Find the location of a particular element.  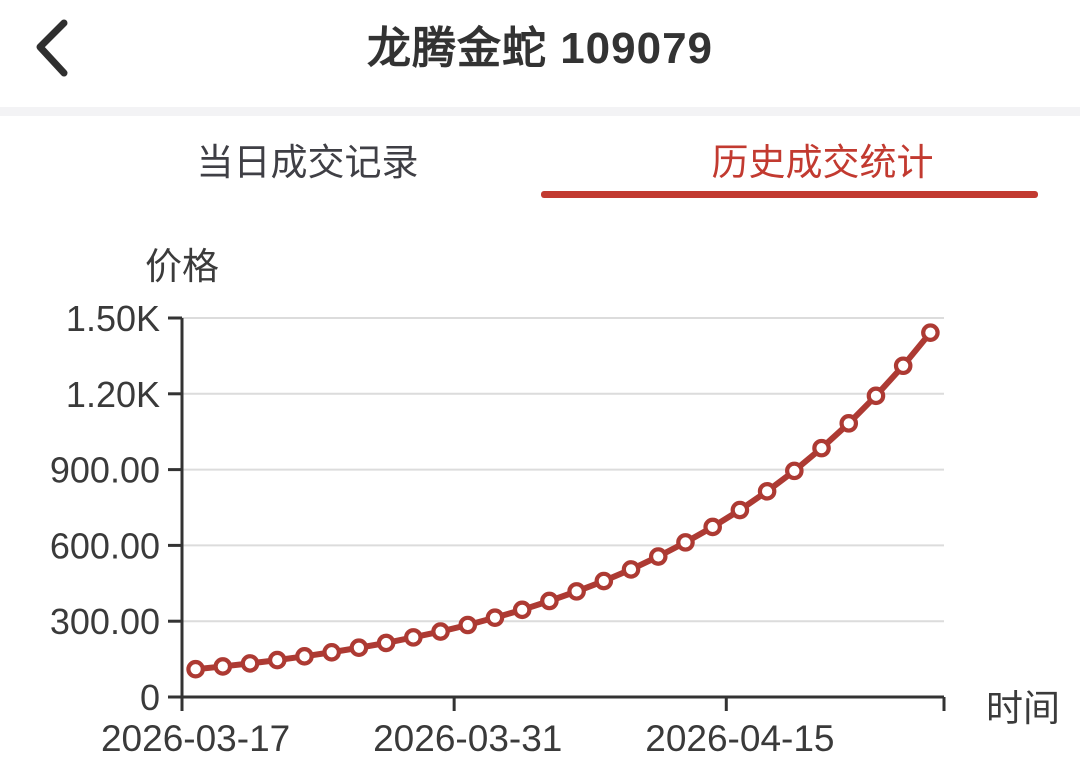

back-button is located at coordinates (52, 48).